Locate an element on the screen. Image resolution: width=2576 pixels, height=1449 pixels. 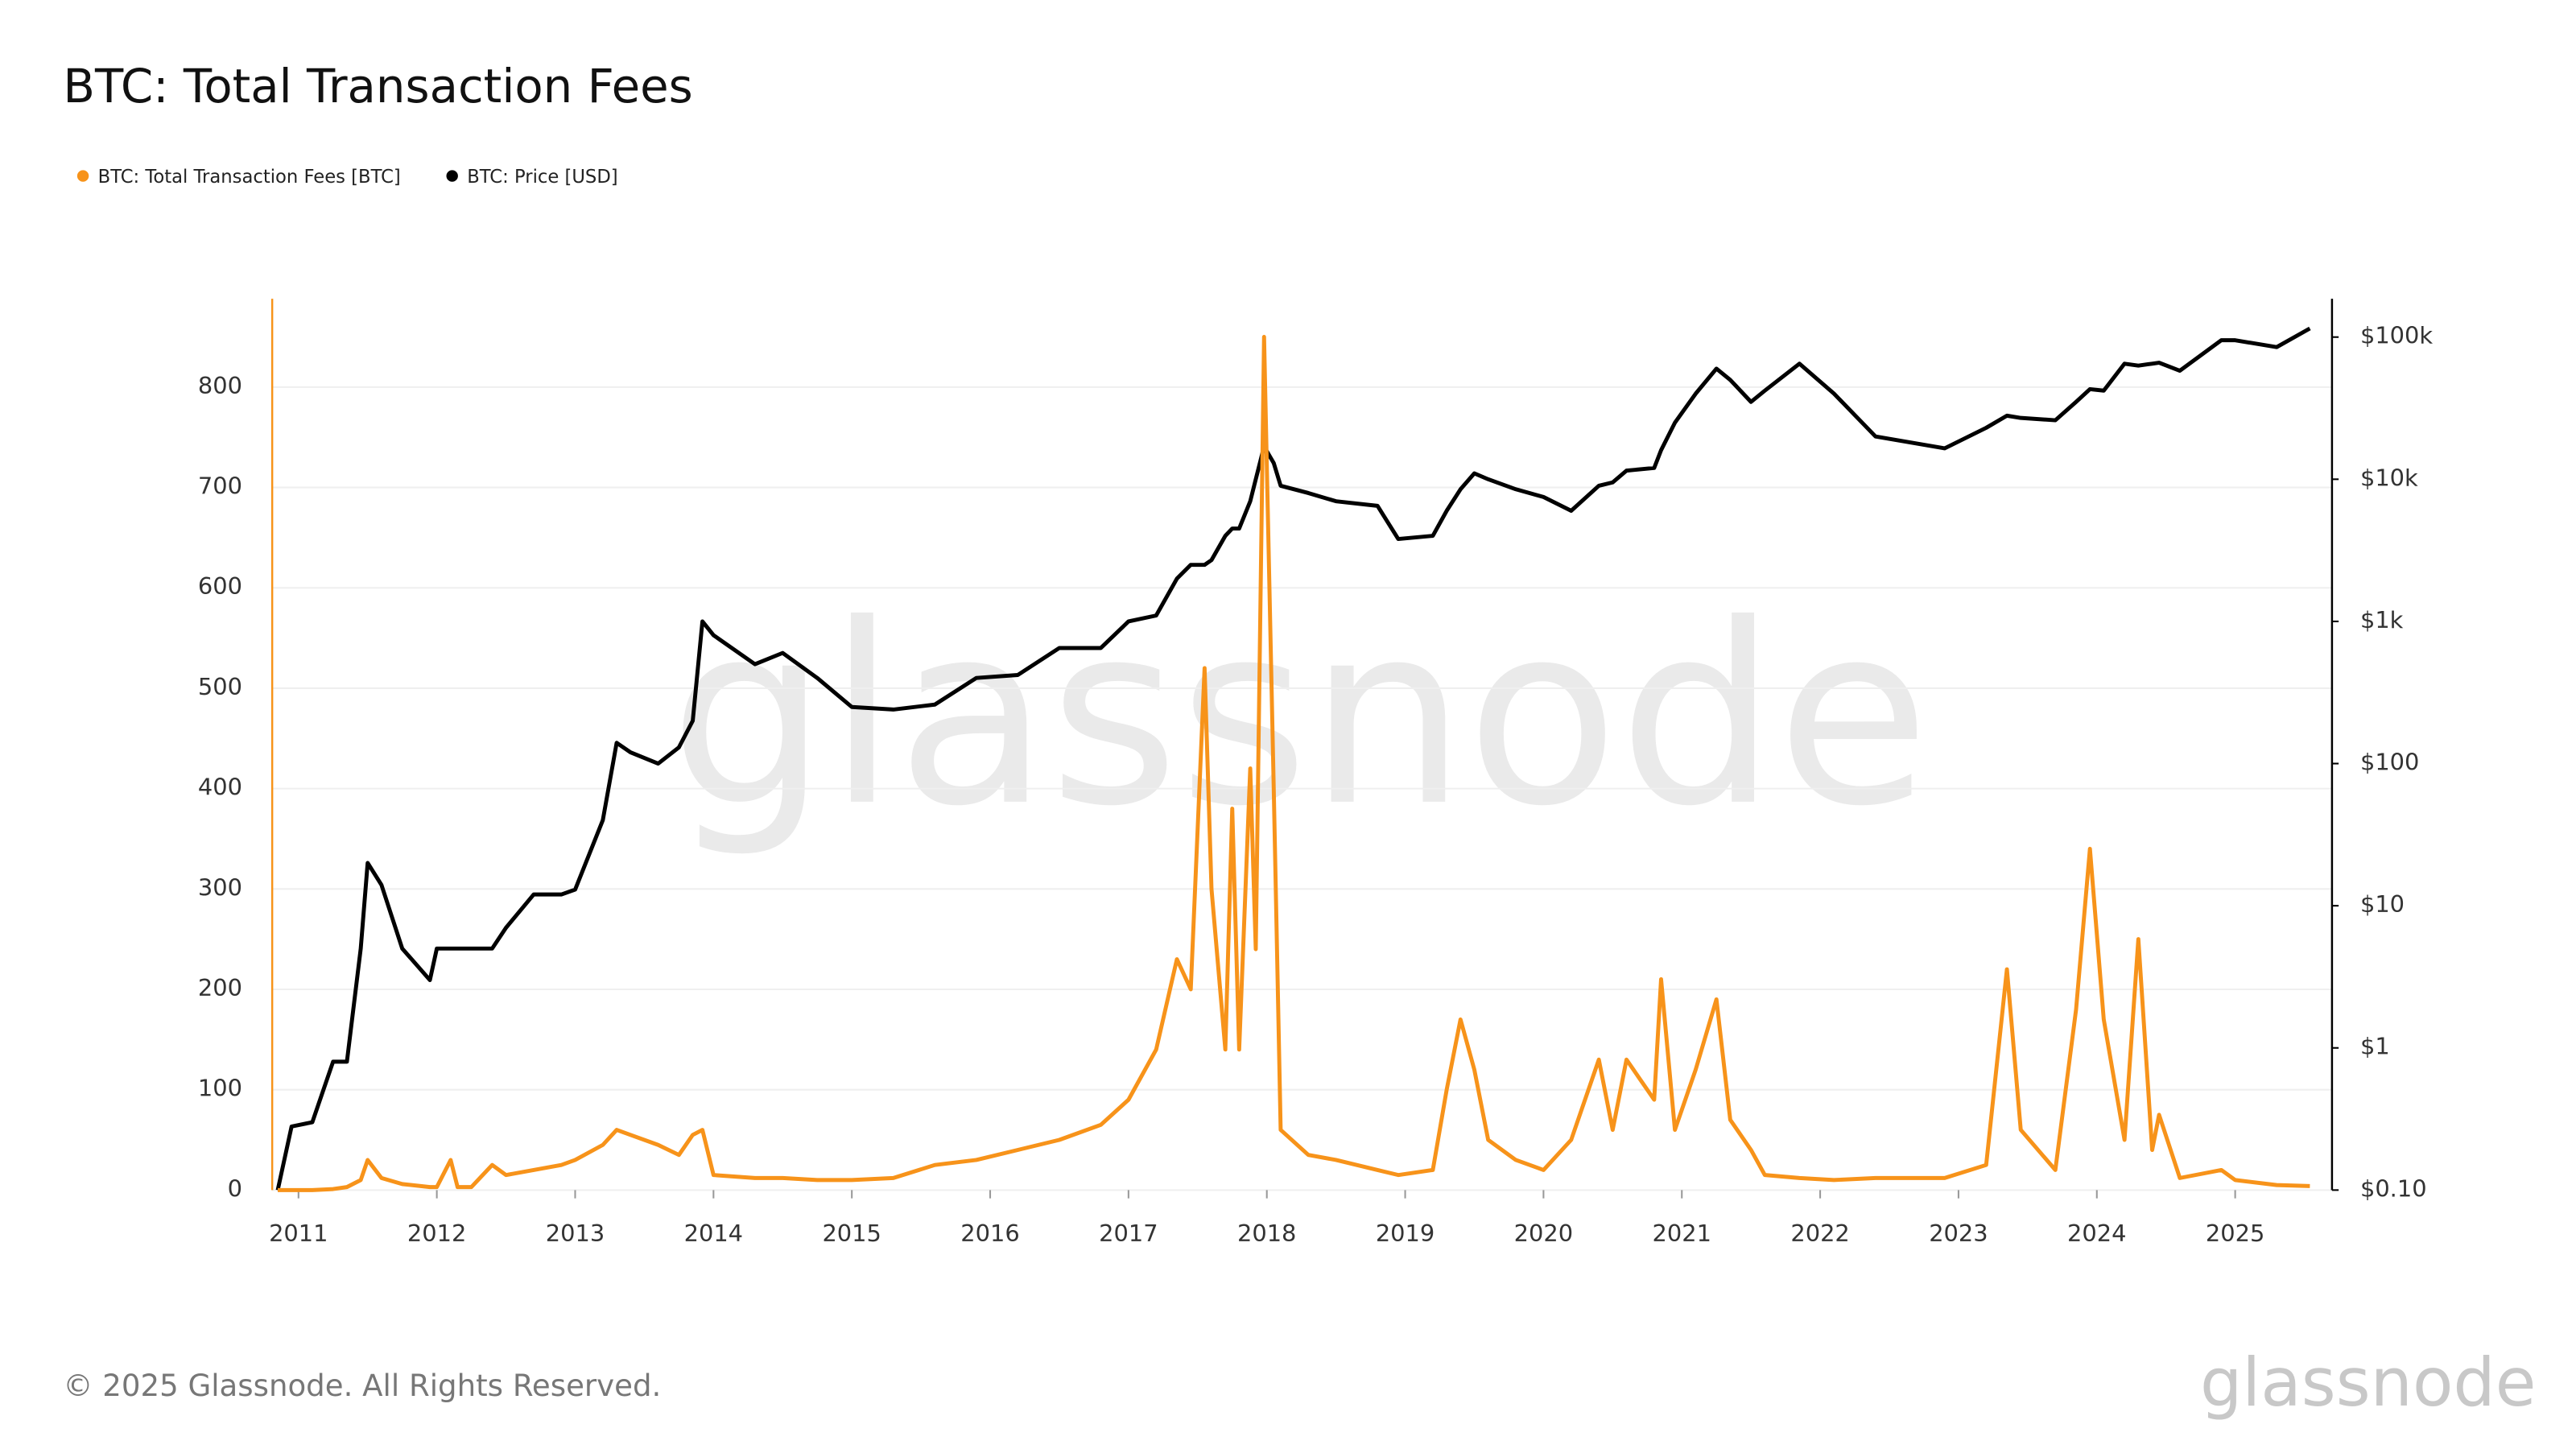
x-tick-label: 2023 is located at coordinates (1958, 1233).